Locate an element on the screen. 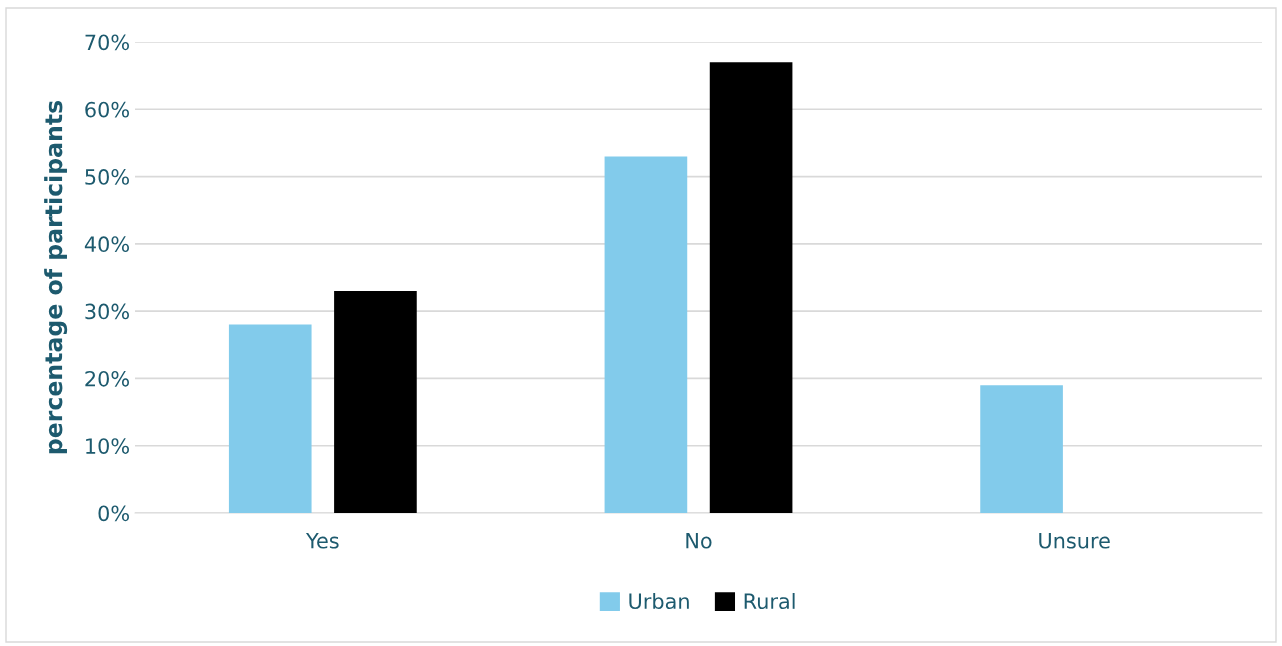 The width and height of the screenshot is (1282, 646). x-tick-label: Unsure is located at coordinates (1074, 541).